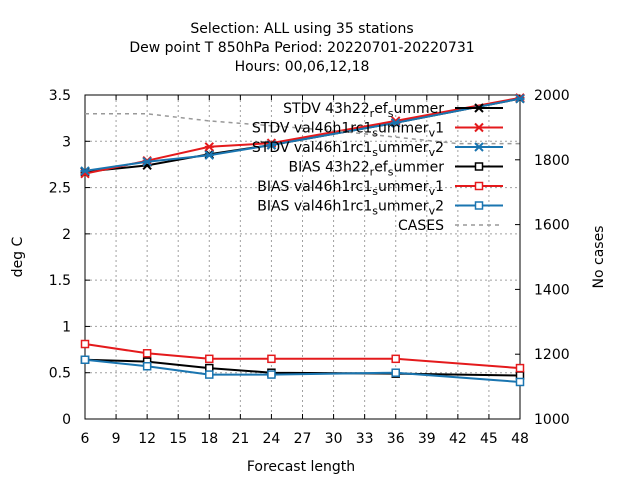 This screenshot has height=484, width=640. I want to click on legend-label: STDV val46h1rc1summerv2, so click(348, 149).